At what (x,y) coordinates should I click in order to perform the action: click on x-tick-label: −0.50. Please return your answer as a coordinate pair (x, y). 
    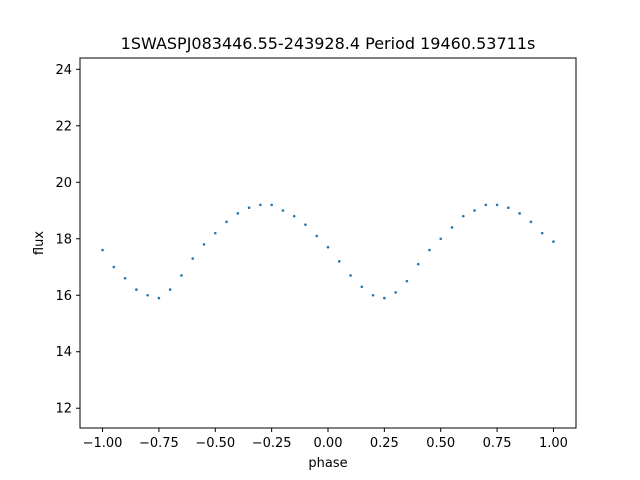
    Looking at the image, I should click on (215, 443).